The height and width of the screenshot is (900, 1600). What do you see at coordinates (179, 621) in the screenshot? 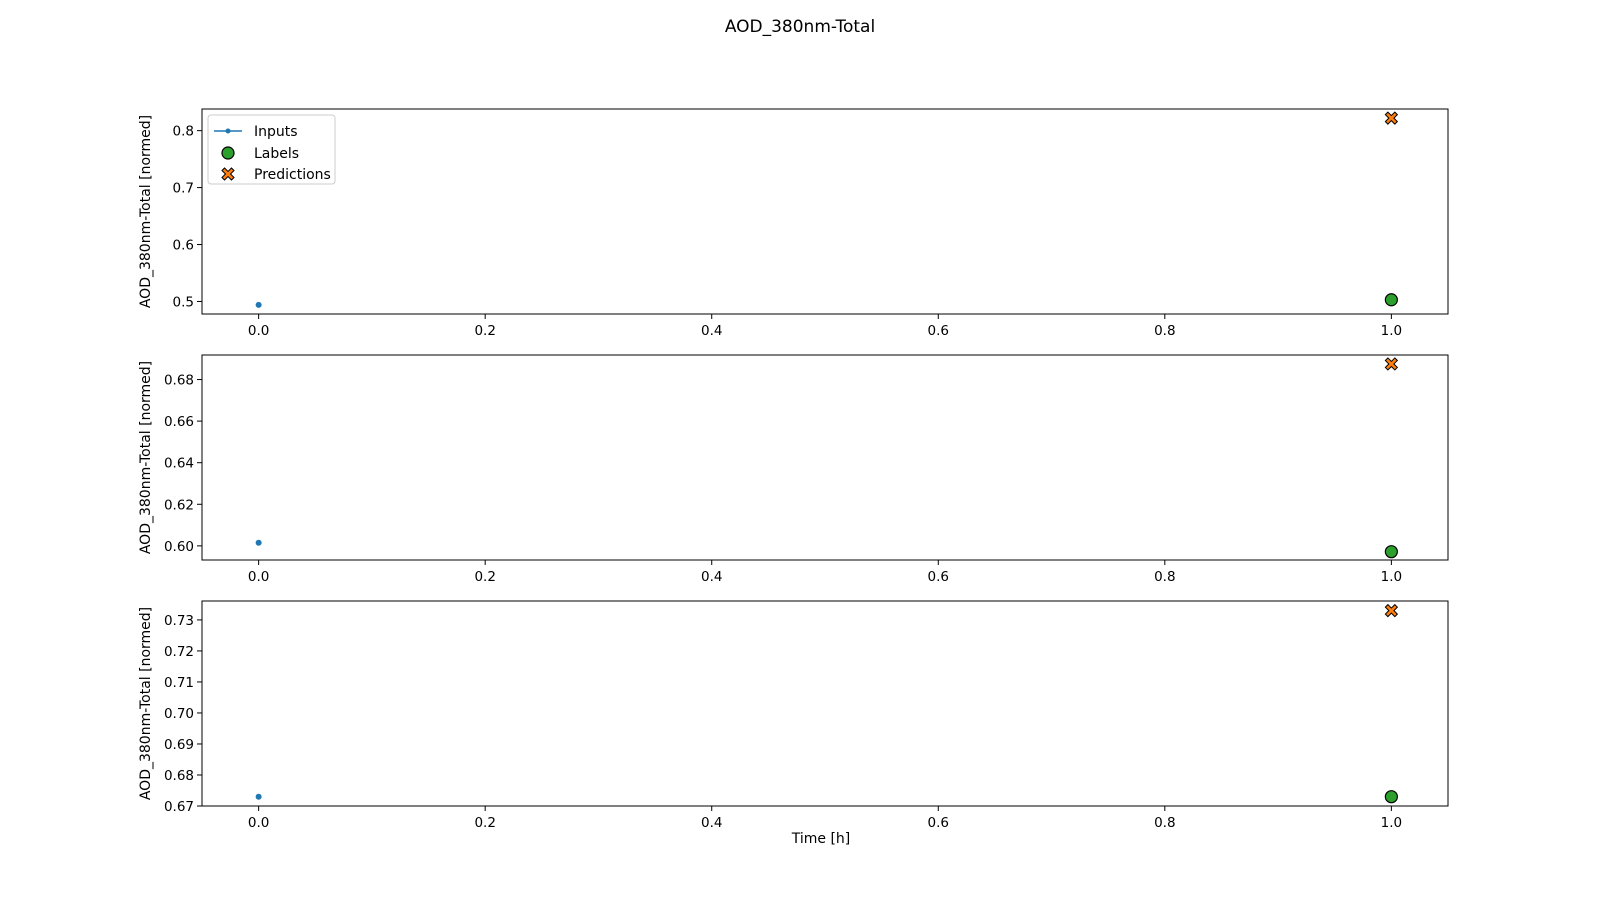
I see `y-tick-label: 0.73` at bounding box center [179, 621].